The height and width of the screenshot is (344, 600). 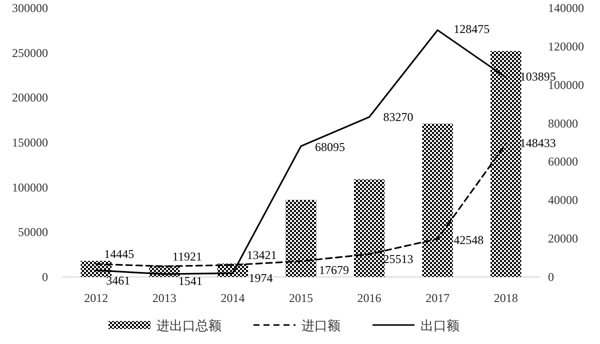 I want to click on x-tick-label: 2016, so click(x=369, y=298).